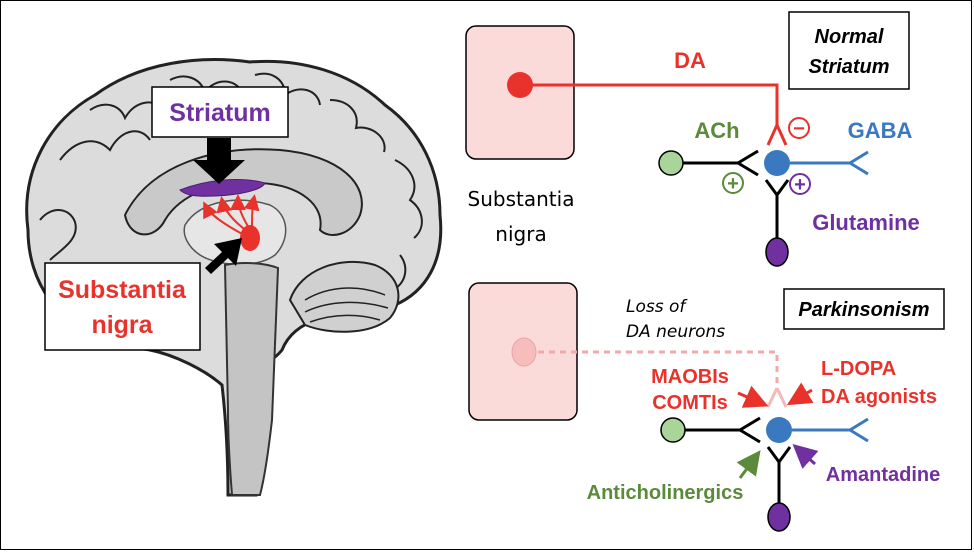 The width and height of the screenshot is (974, 552). What do you see at coordinates (777, 209) in the screenshot?
I see `normal-glut-axon` at bounding box center [777, 209].